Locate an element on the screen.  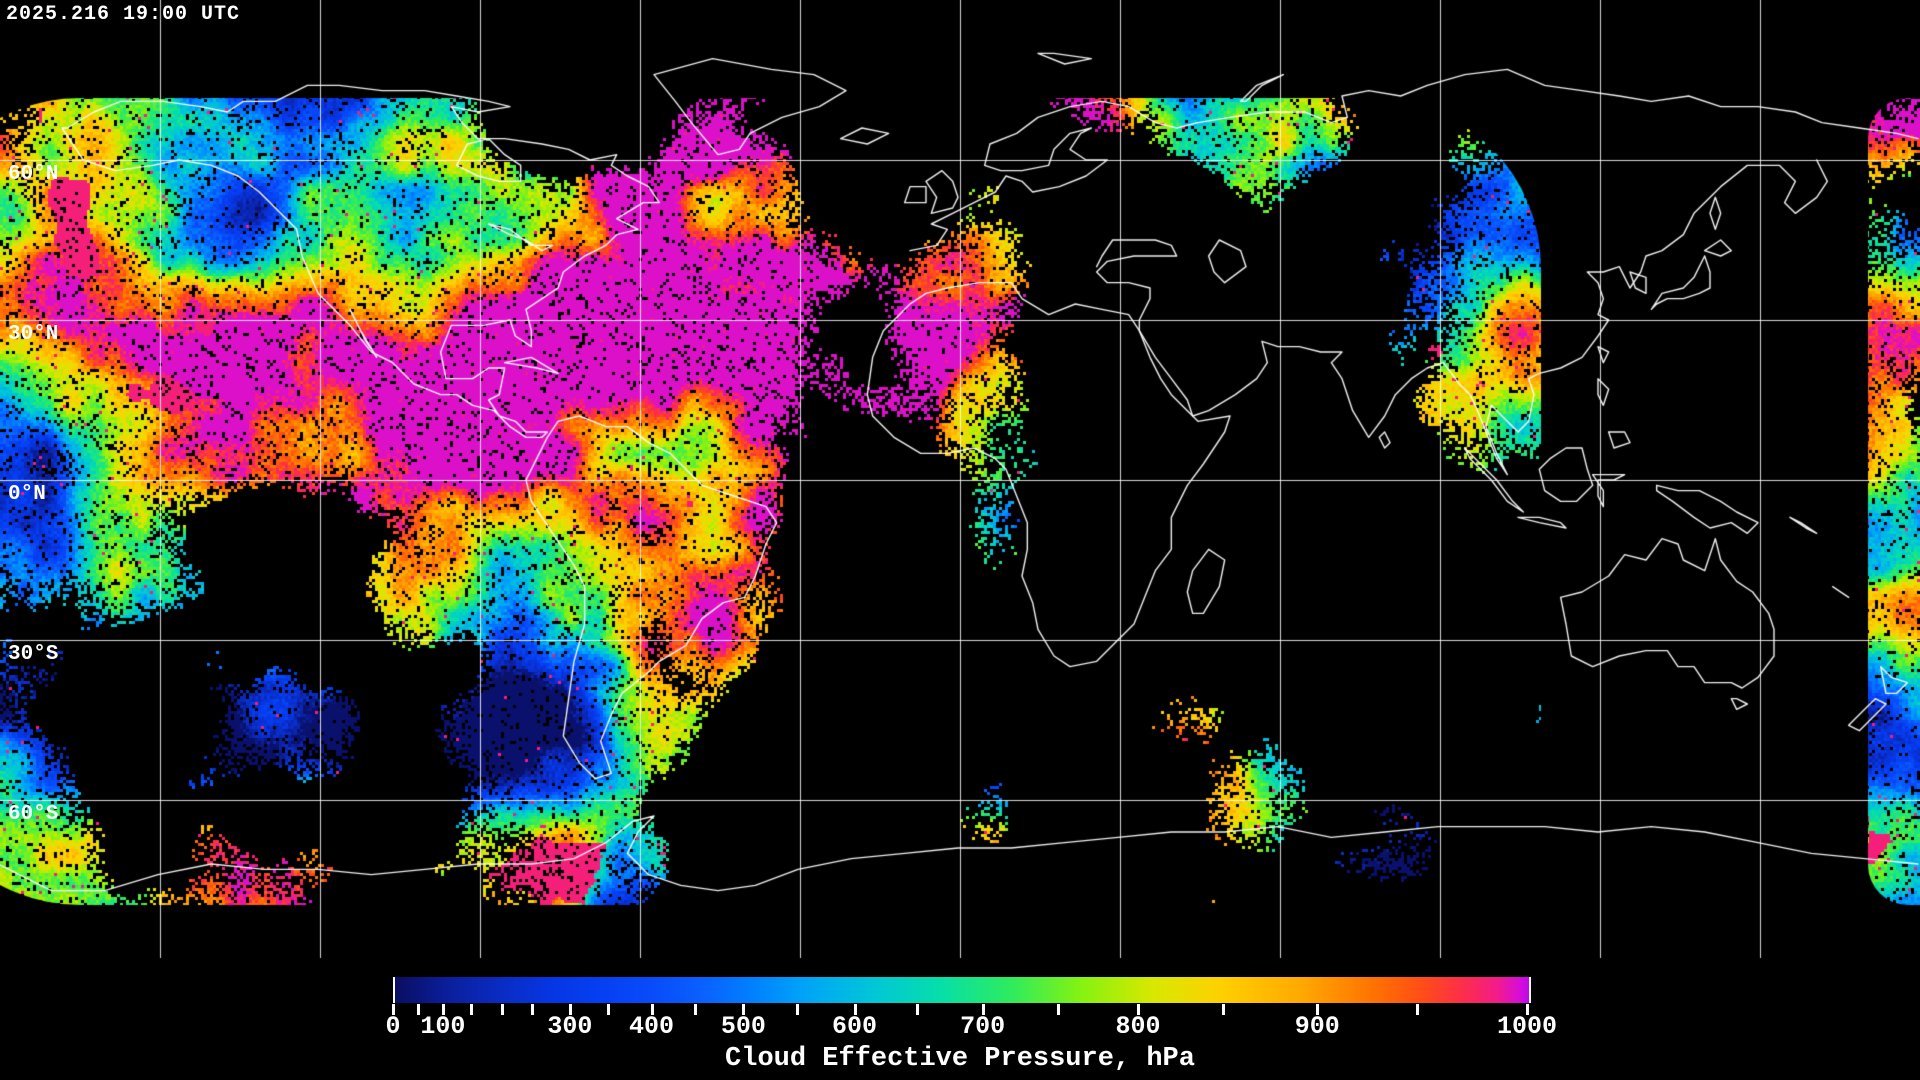
latitude-label: 30°S is located at coordinates (33, 654).